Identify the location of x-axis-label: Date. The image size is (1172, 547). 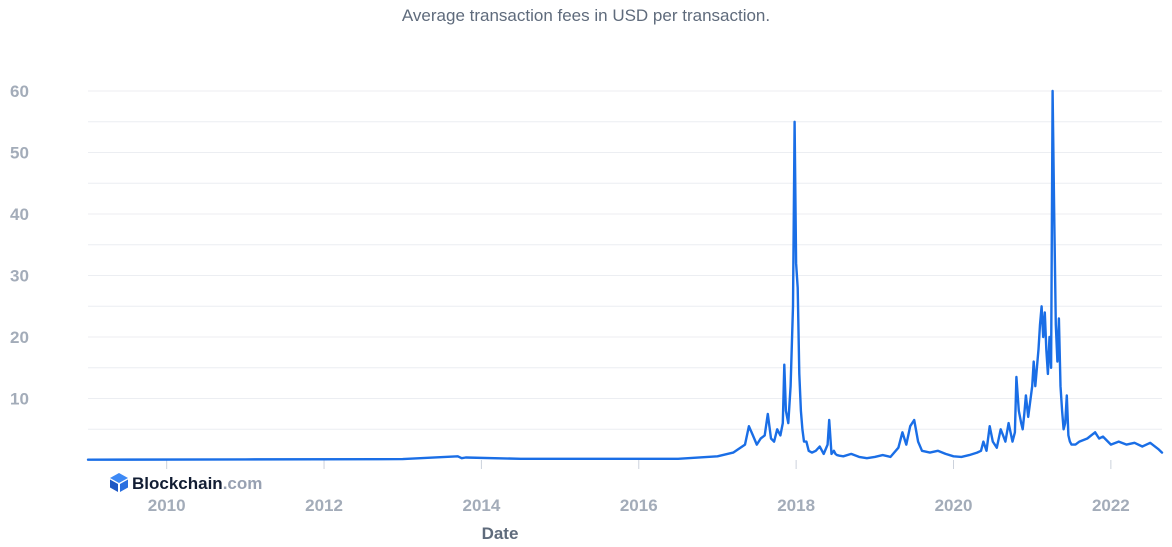
(500, 533).